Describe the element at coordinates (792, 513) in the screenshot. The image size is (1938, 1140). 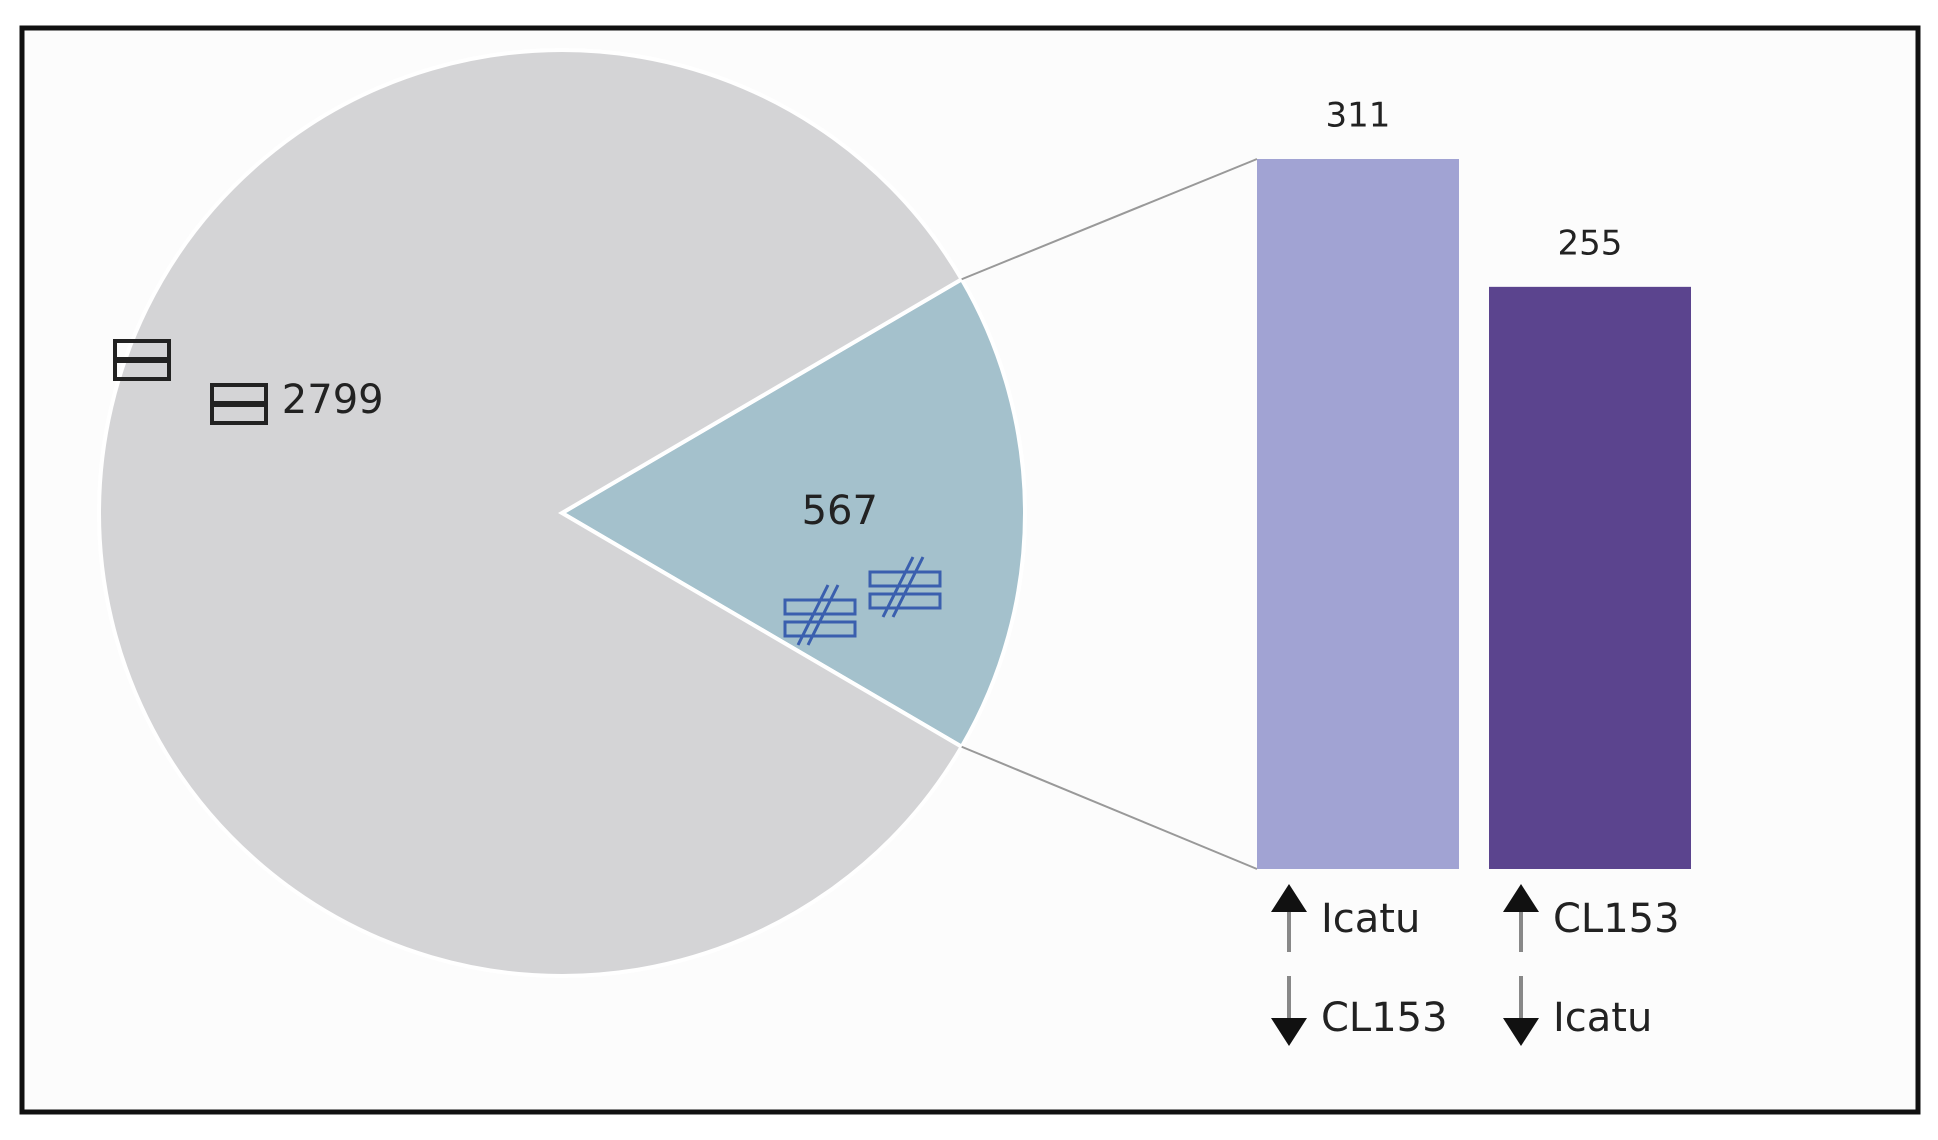
I see `pie-slice` at that location.